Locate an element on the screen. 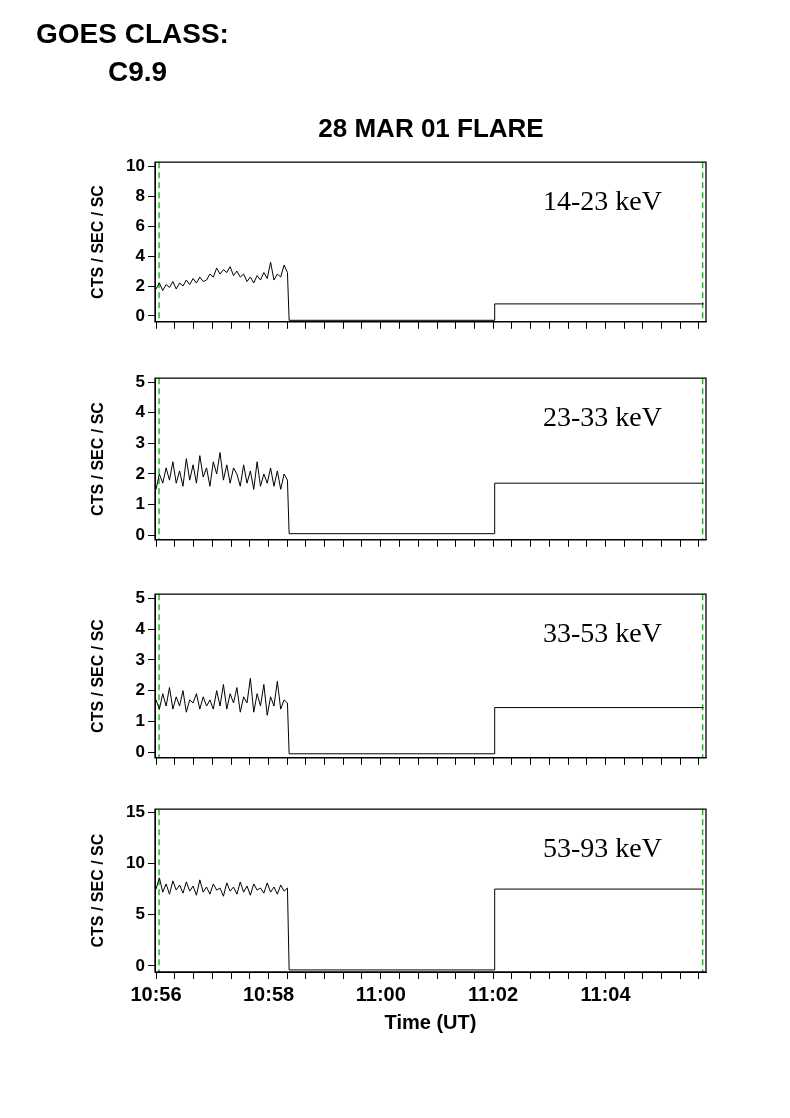 Image resolution: width=790 pixels, height=1118 pixels. x-tick-label: 11:04 is located at coordinates (606, 993).